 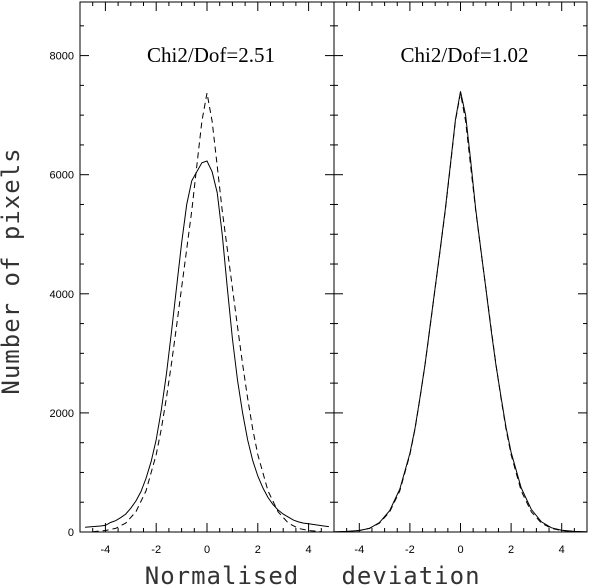 What do you see at coordinates (71, 533) in the screenshot?
I see `y-tick-label: 0` at bounding box center [71, 533].